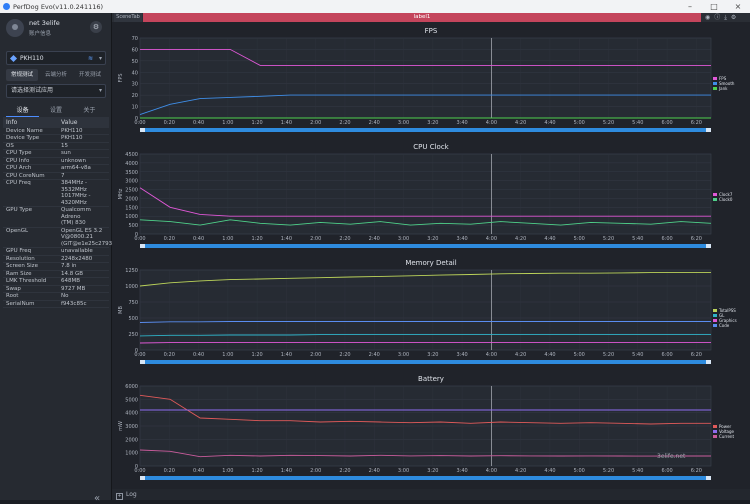 This screenshot has height=504, width=750. What do you see at coordinates (85, 289) in the screenshot?
I see `info-value: 9727 MB` at bounding box center [85, 289].